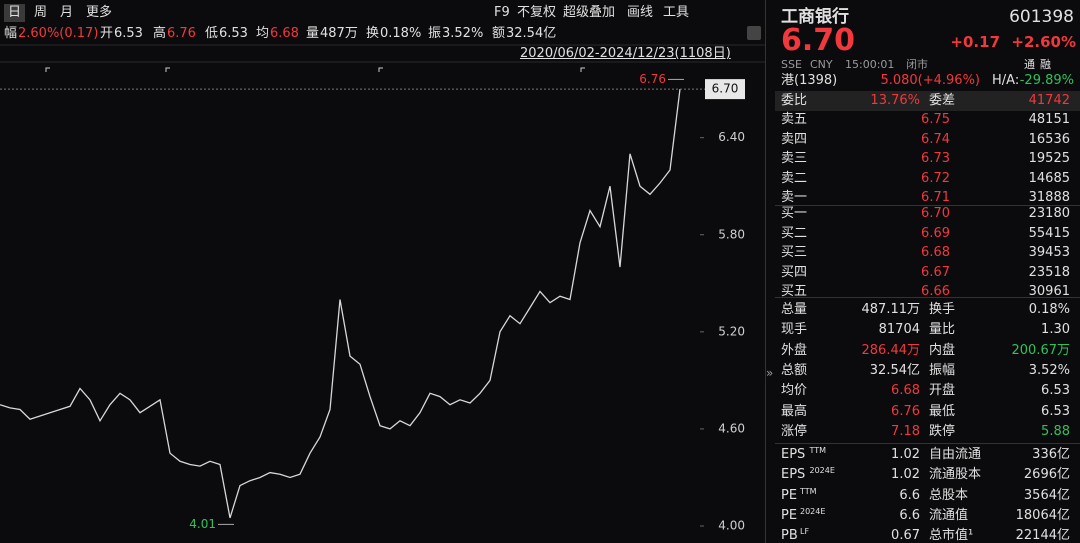 This screenshot has height=543, width=1080. What do you see at coordinates (942, 370) in the screenshot?
I see `stat-label: 振幅` at bounding box center [942, 370].